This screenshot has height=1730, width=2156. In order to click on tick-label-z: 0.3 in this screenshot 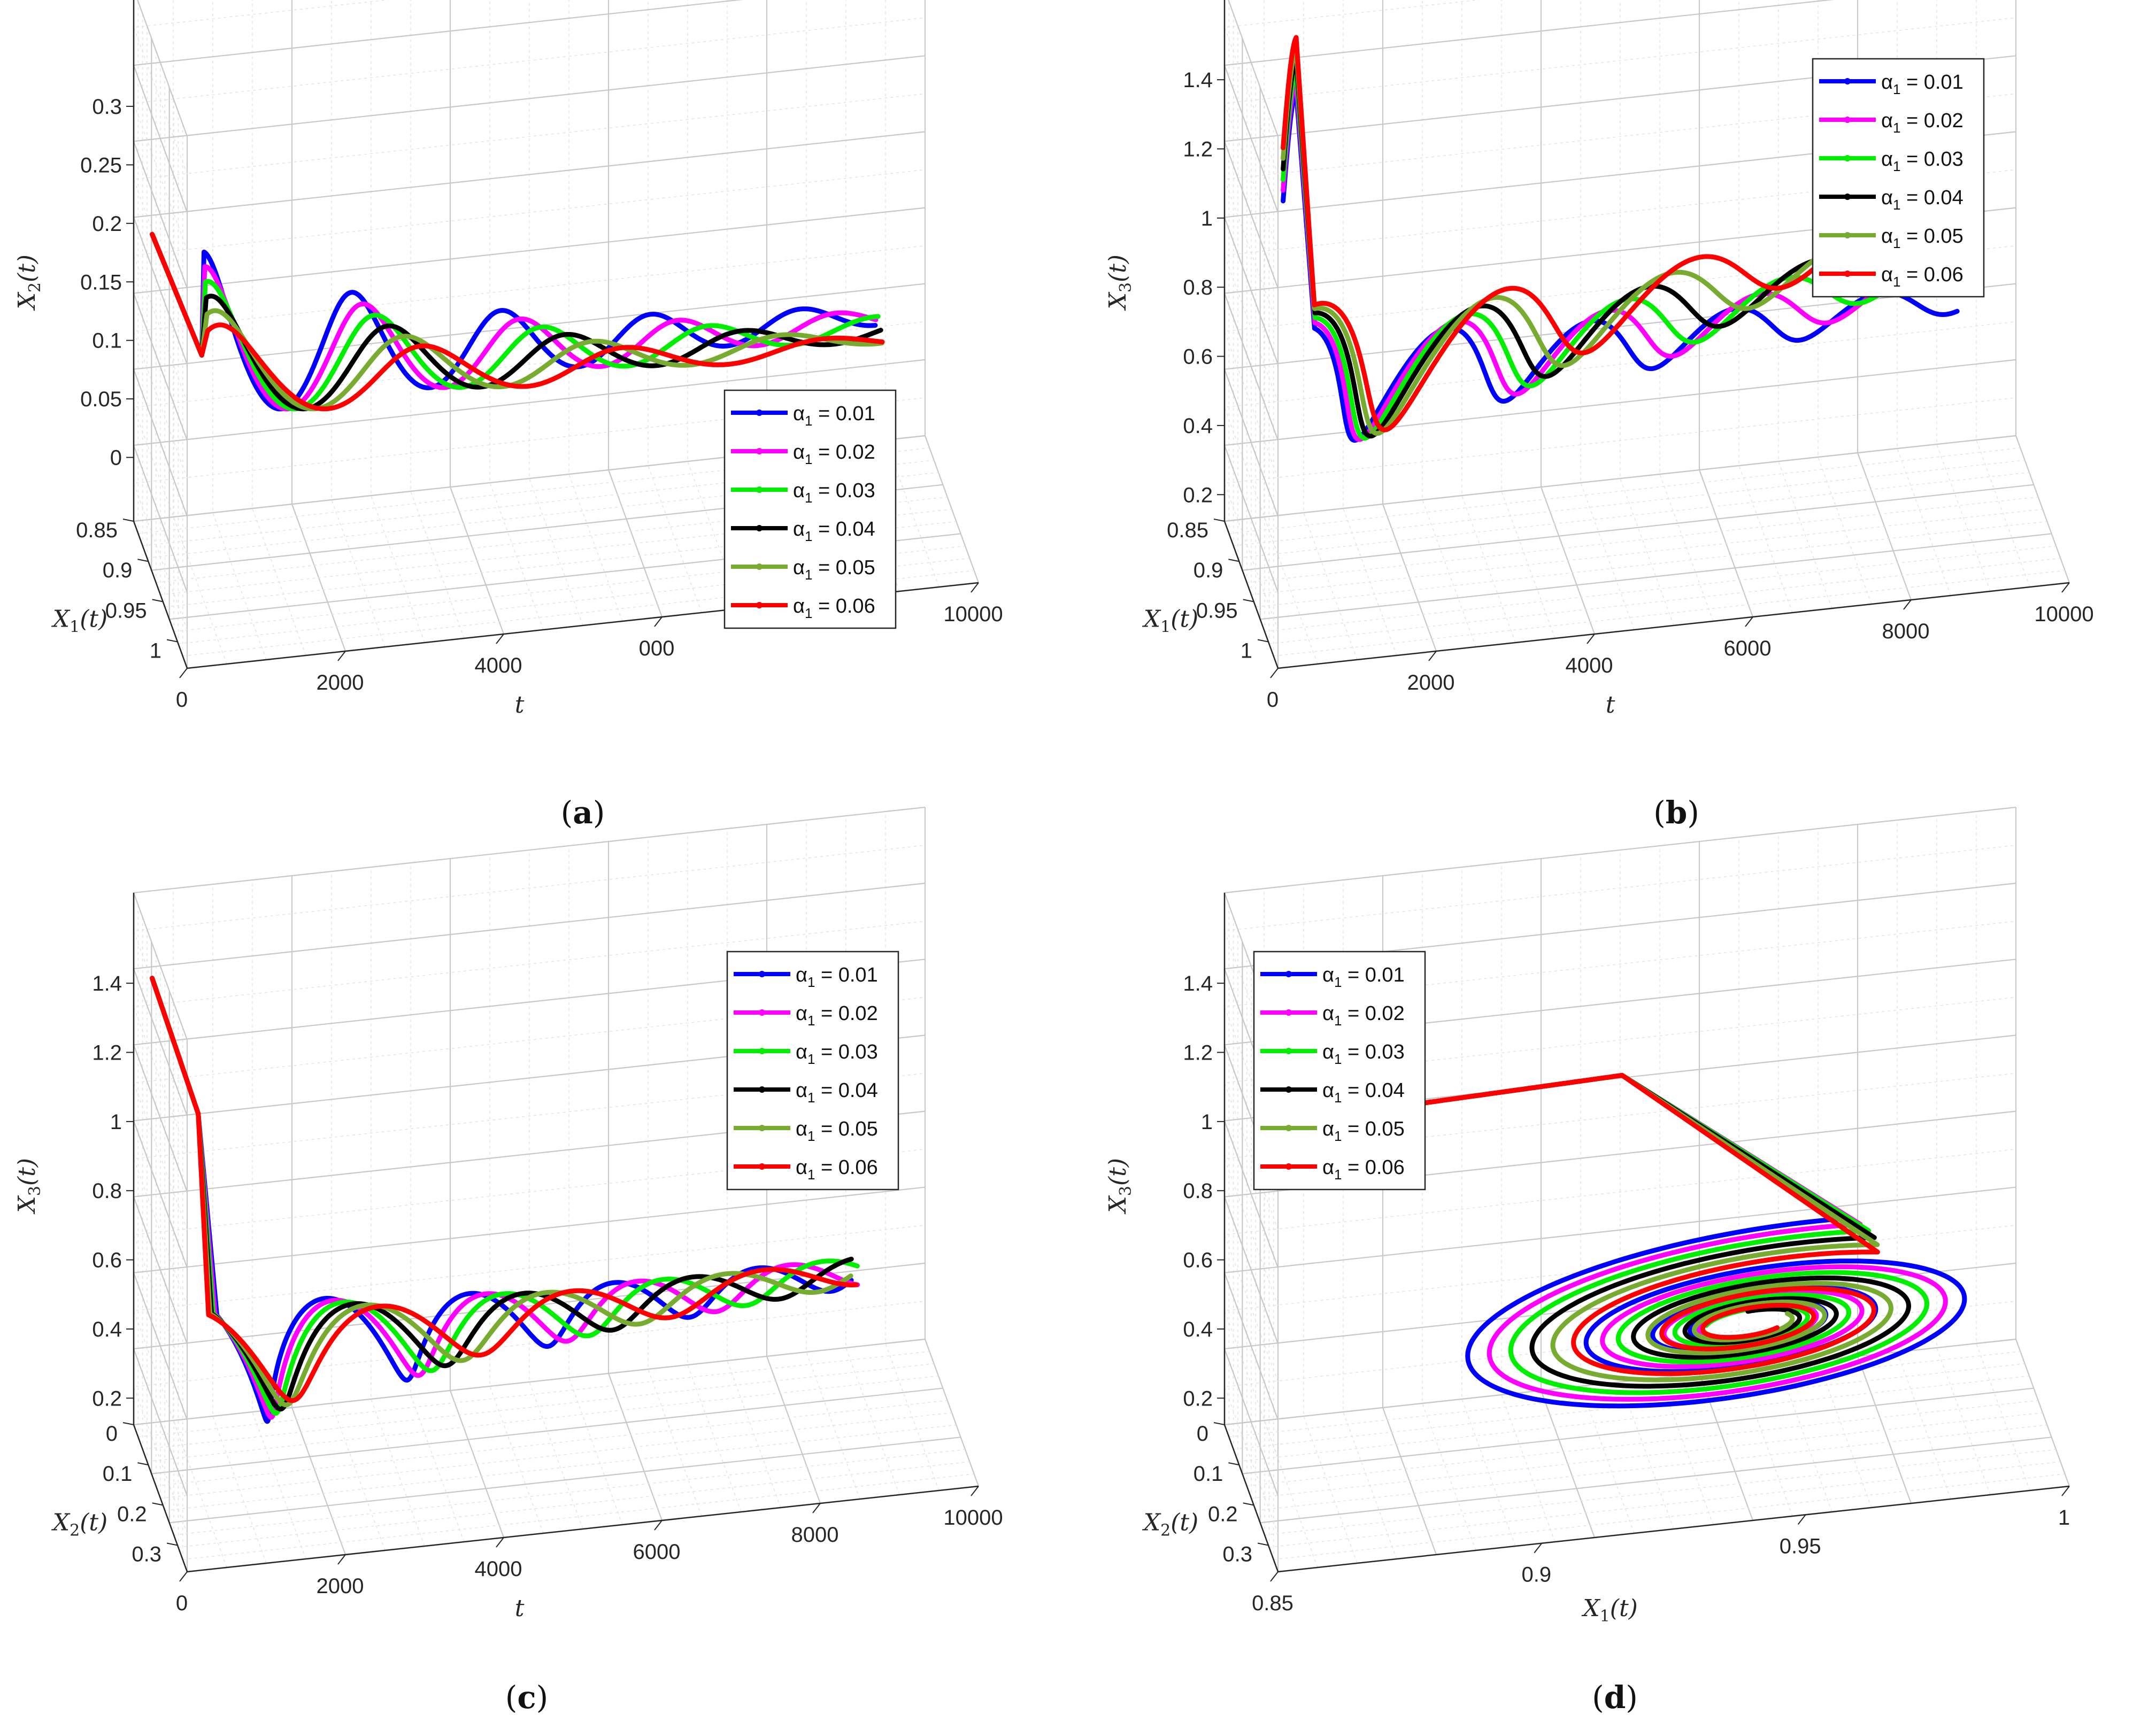, I will do `click(107, 107)`.